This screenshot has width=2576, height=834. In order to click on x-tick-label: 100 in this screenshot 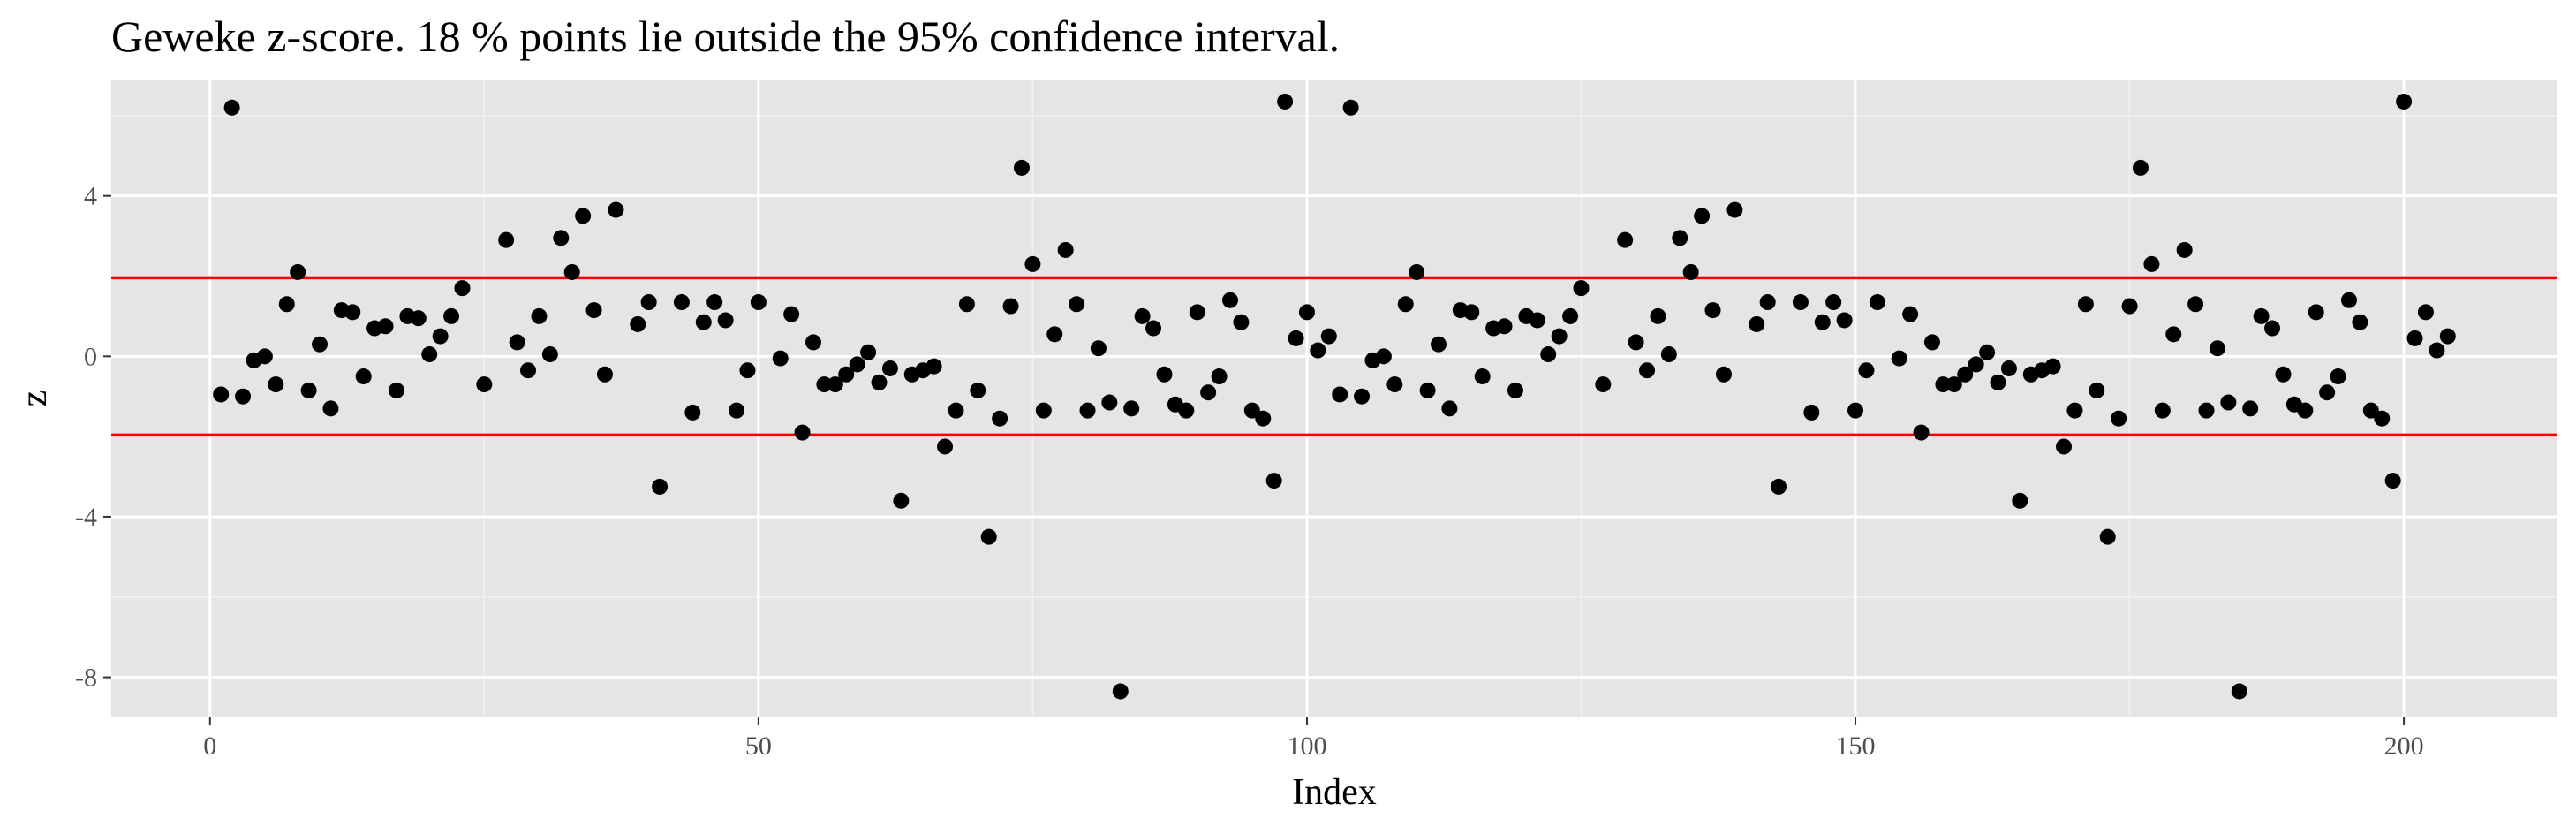, I will do `click(1306, 747)`.